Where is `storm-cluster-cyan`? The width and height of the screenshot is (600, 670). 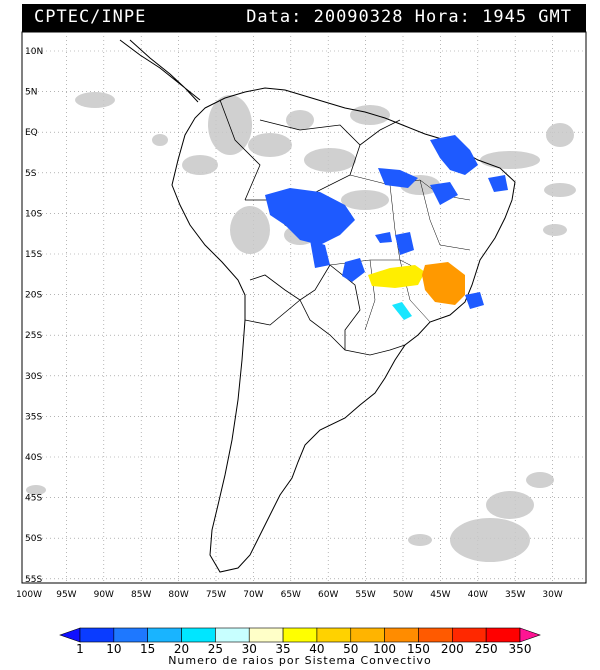
storm-cluster-cyan is located at coordinates (402, 311).